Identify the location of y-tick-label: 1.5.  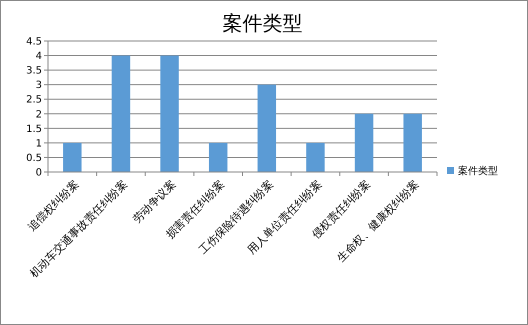
(34, 129).